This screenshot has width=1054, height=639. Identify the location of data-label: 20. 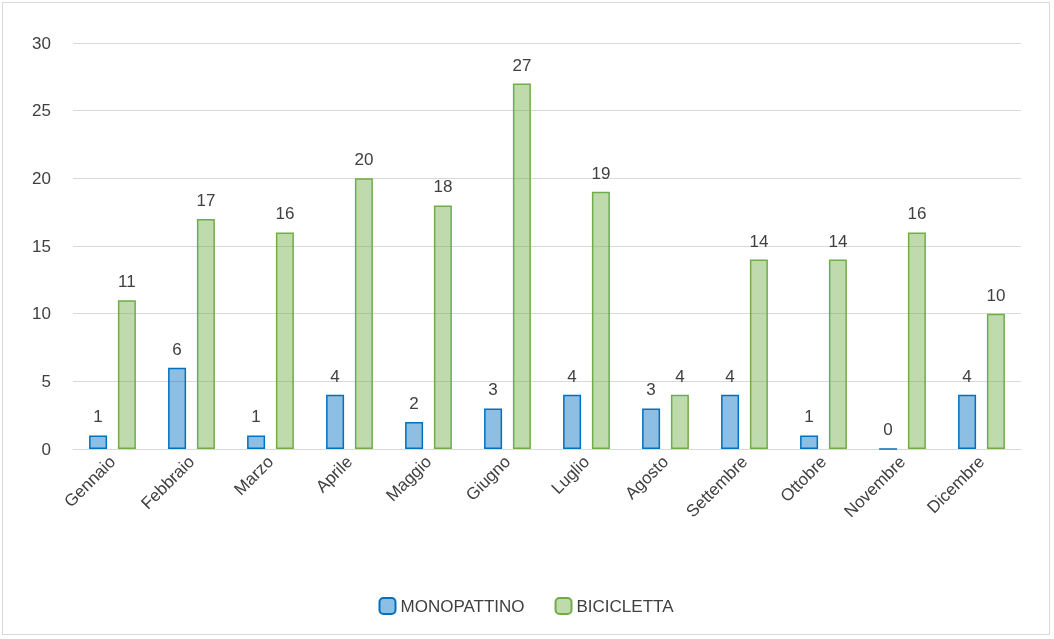
(364, 160).